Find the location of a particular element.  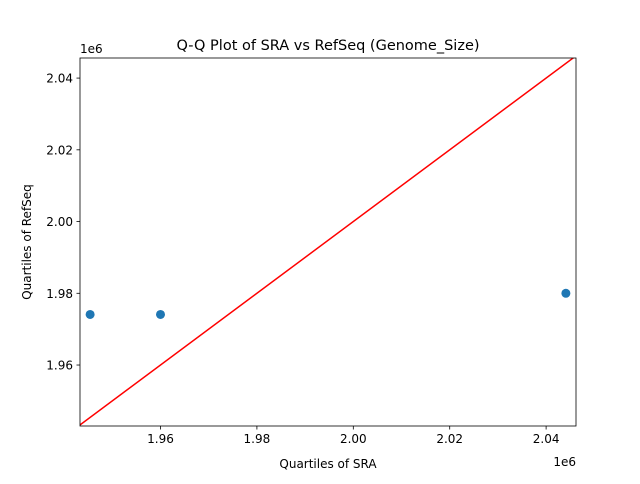

y-tick-label-0: 1.96 is located at coordinates (59, 366).